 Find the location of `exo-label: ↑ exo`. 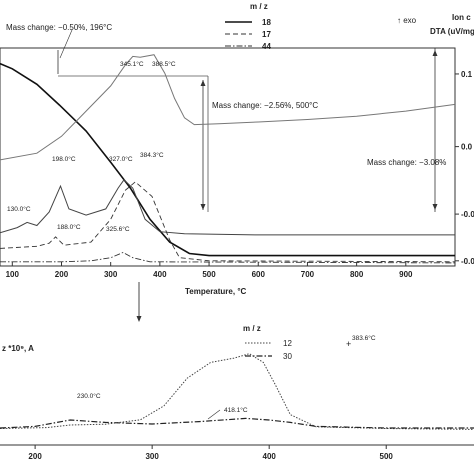

exo-label: ↑ exo is located at coordinates (407, 20).